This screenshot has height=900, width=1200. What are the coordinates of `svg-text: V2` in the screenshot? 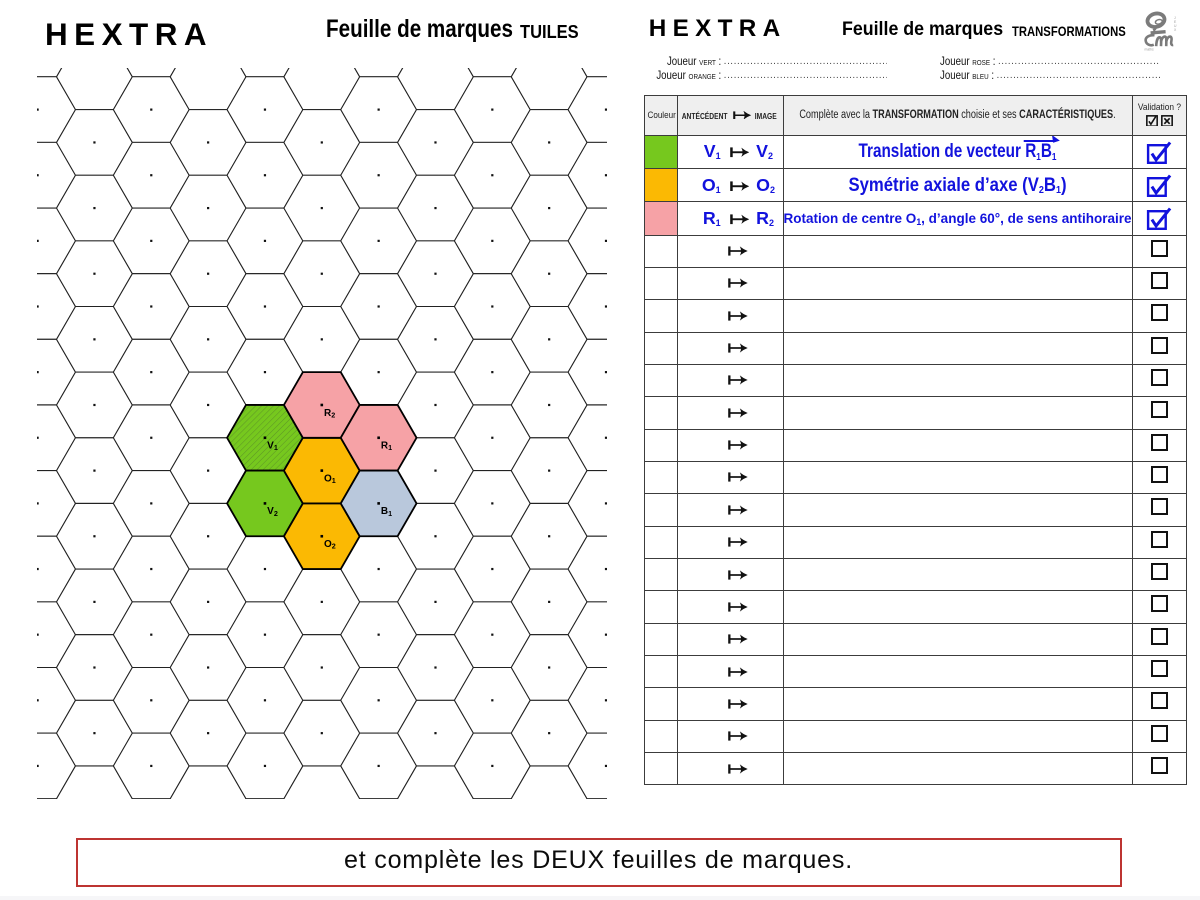 It's located at (272, 512).